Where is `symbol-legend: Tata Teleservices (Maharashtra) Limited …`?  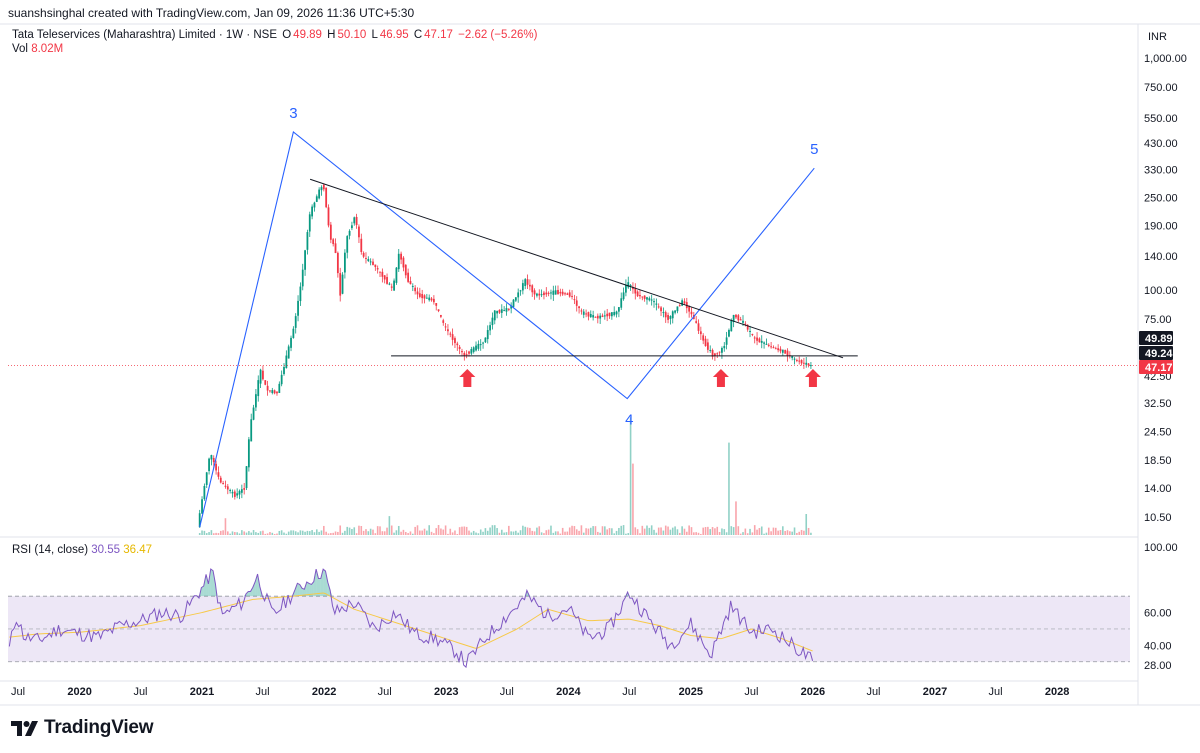 symbol-legend: Tata Teleservices (Maharashtra) Limited … is located at coordinates (275, 35).